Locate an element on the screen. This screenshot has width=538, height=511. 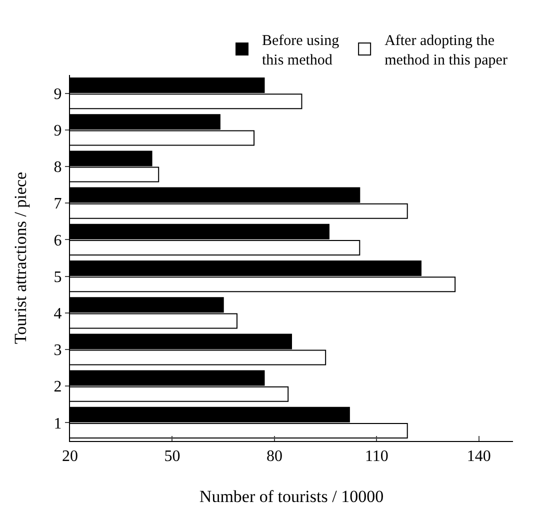
x-tick-label: 110 is located at coordinates (376, 457).